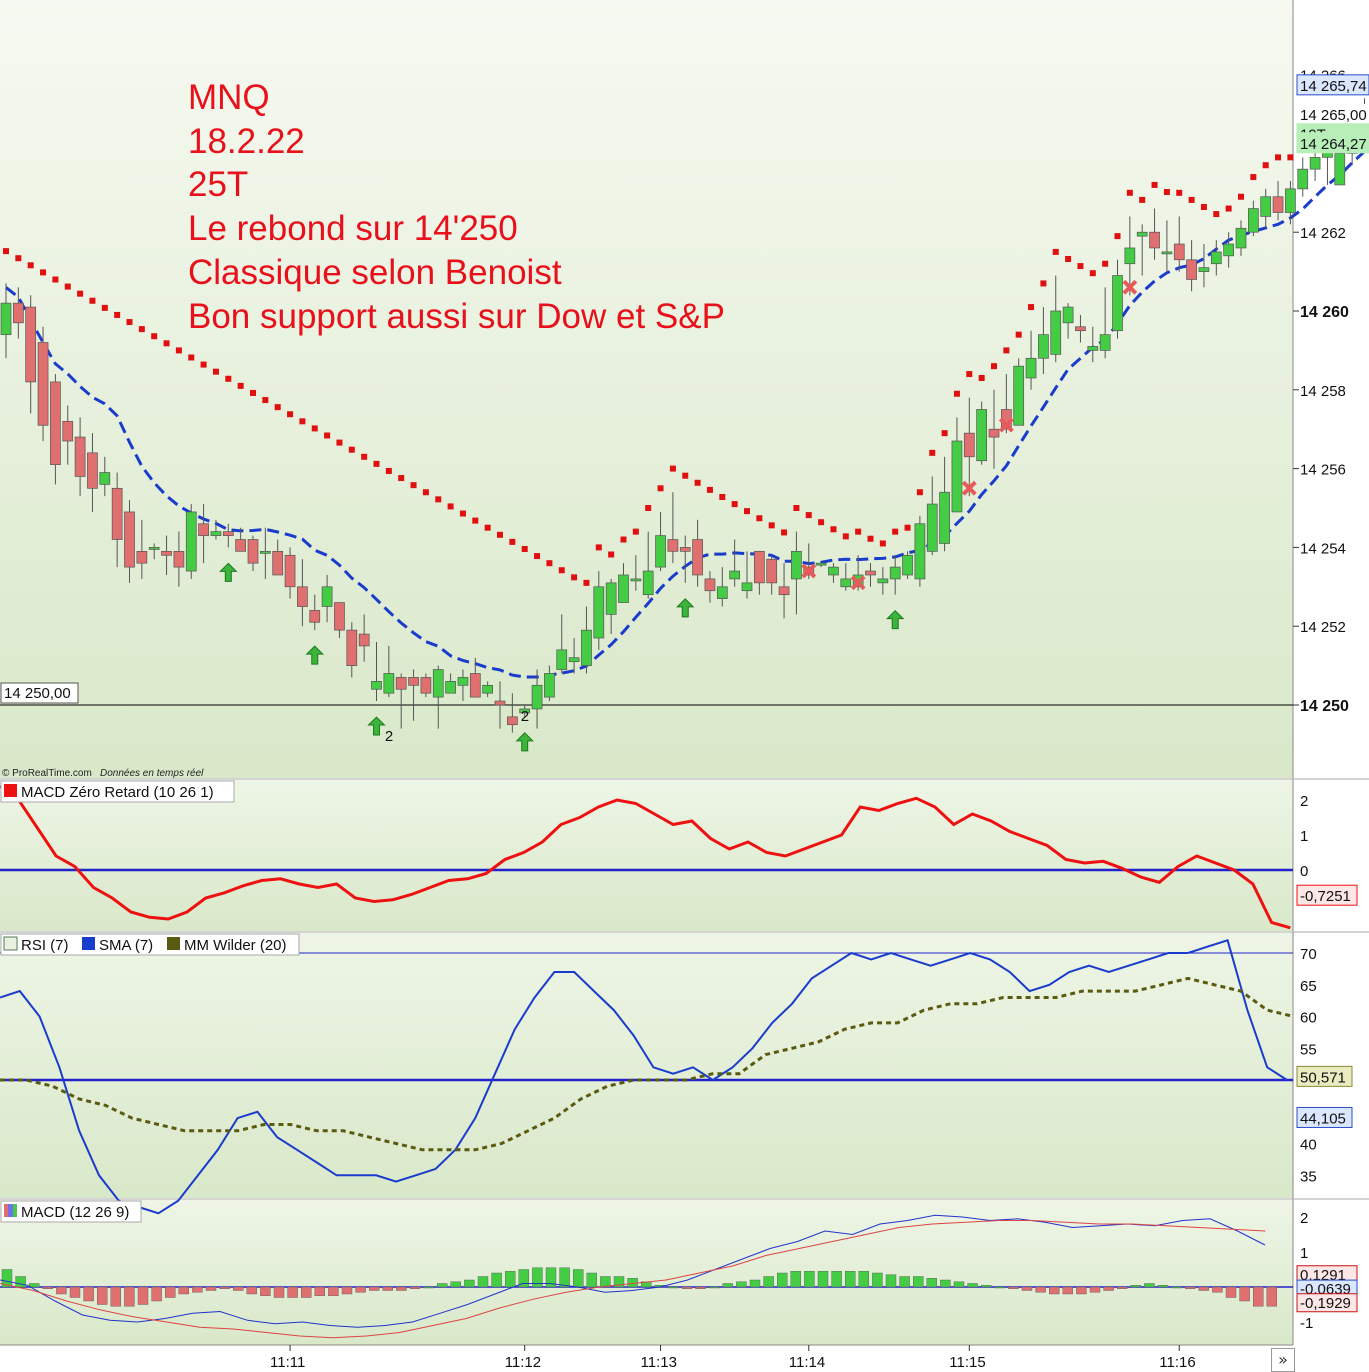 The width and height of the screenshot is (1369, 1372). What do you see at coordinates (1304, 836) in the screenshot?
I see `macd-zr-tick-label: 1` at bounding box center [1304, 836].